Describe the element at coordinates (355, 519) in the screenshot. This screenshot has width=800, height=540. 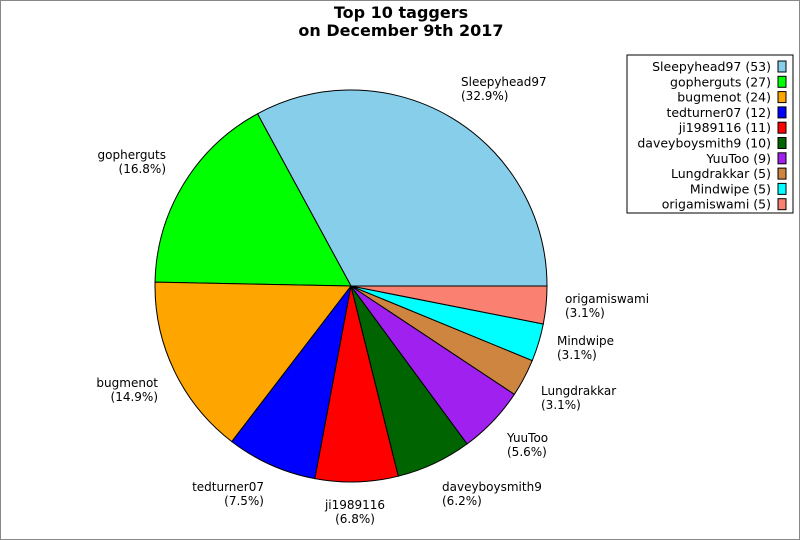
I see `slice-label-percent-ji1989116: (6.8%)` at that location.